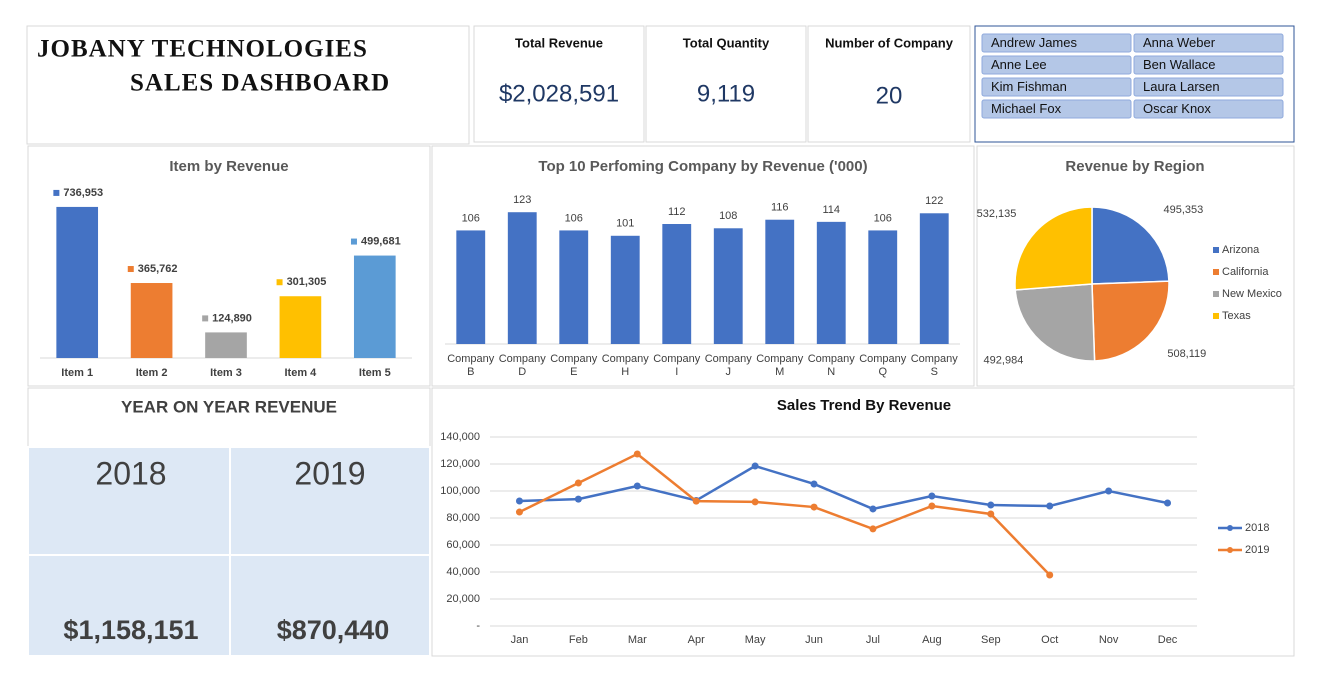 The image size is (1321, 676). What do you see at coordinates (578, 640) in the screenshot?
I see `x-tick-label: Feb` at bounding box center [578, 640].